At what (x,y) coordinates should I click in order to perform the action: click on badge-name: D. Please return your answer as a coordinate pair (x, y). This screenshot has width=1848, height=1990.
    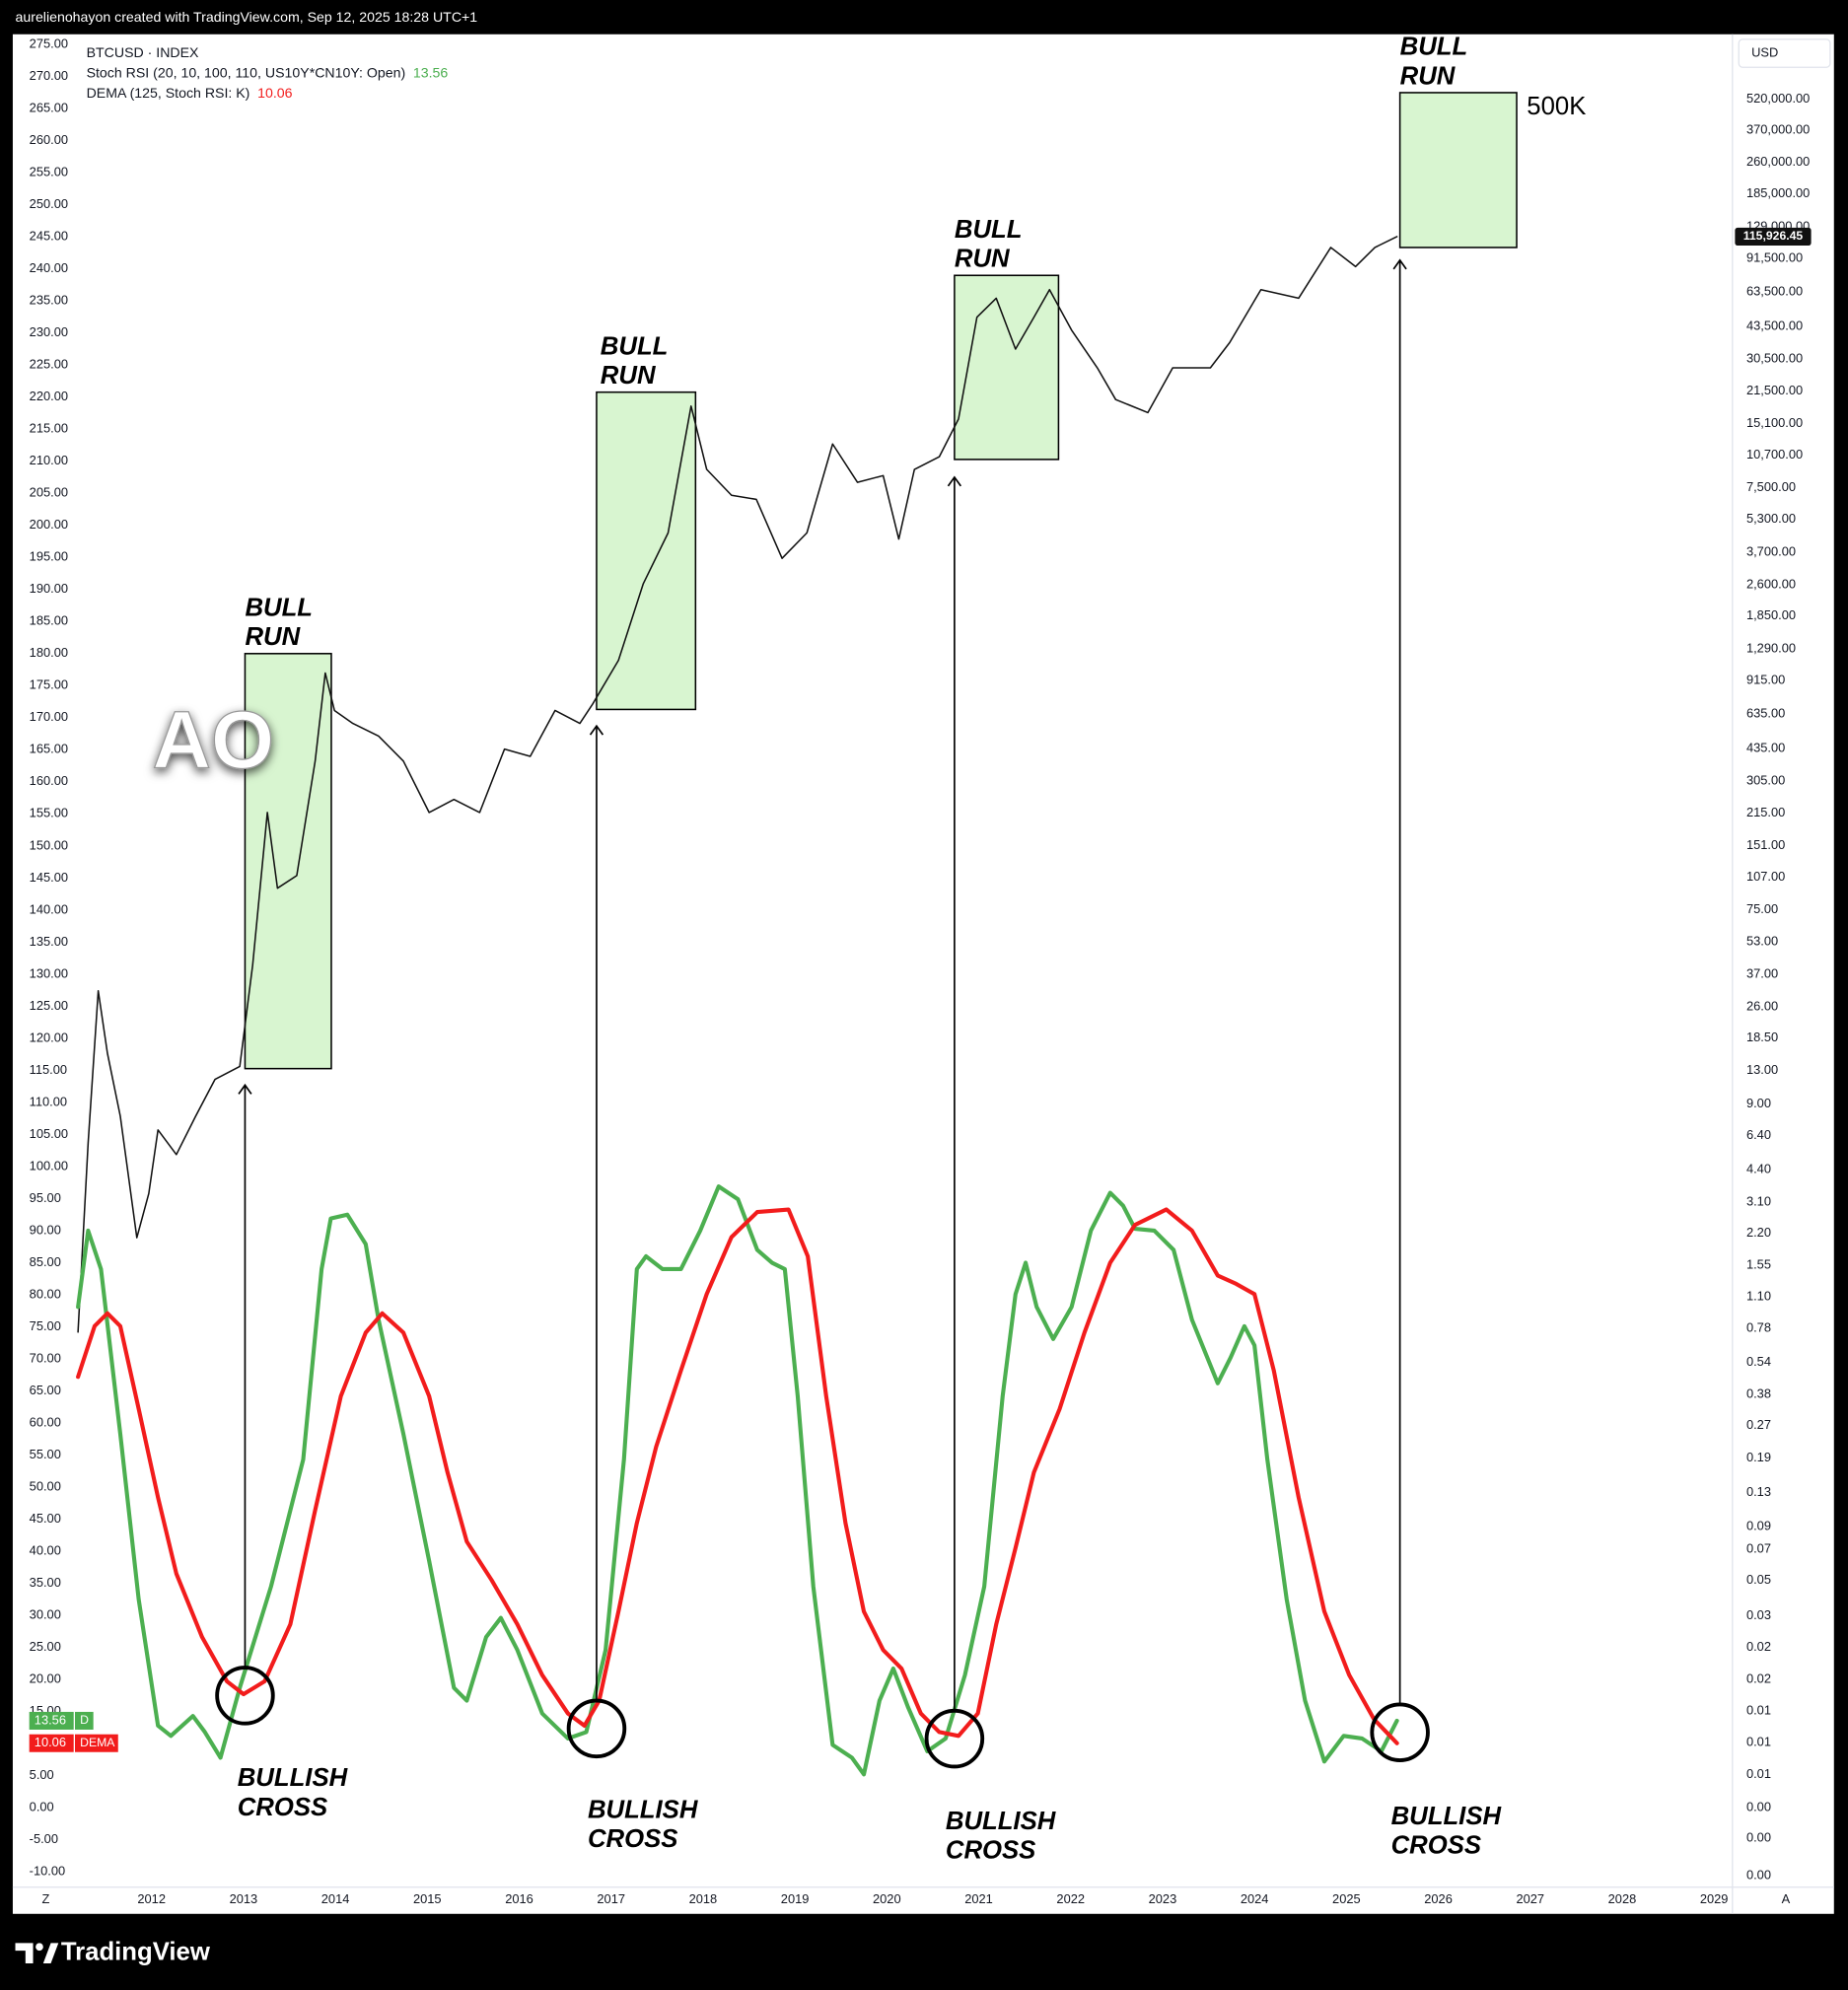
    Looking at the image, I should click on (84, 1720).